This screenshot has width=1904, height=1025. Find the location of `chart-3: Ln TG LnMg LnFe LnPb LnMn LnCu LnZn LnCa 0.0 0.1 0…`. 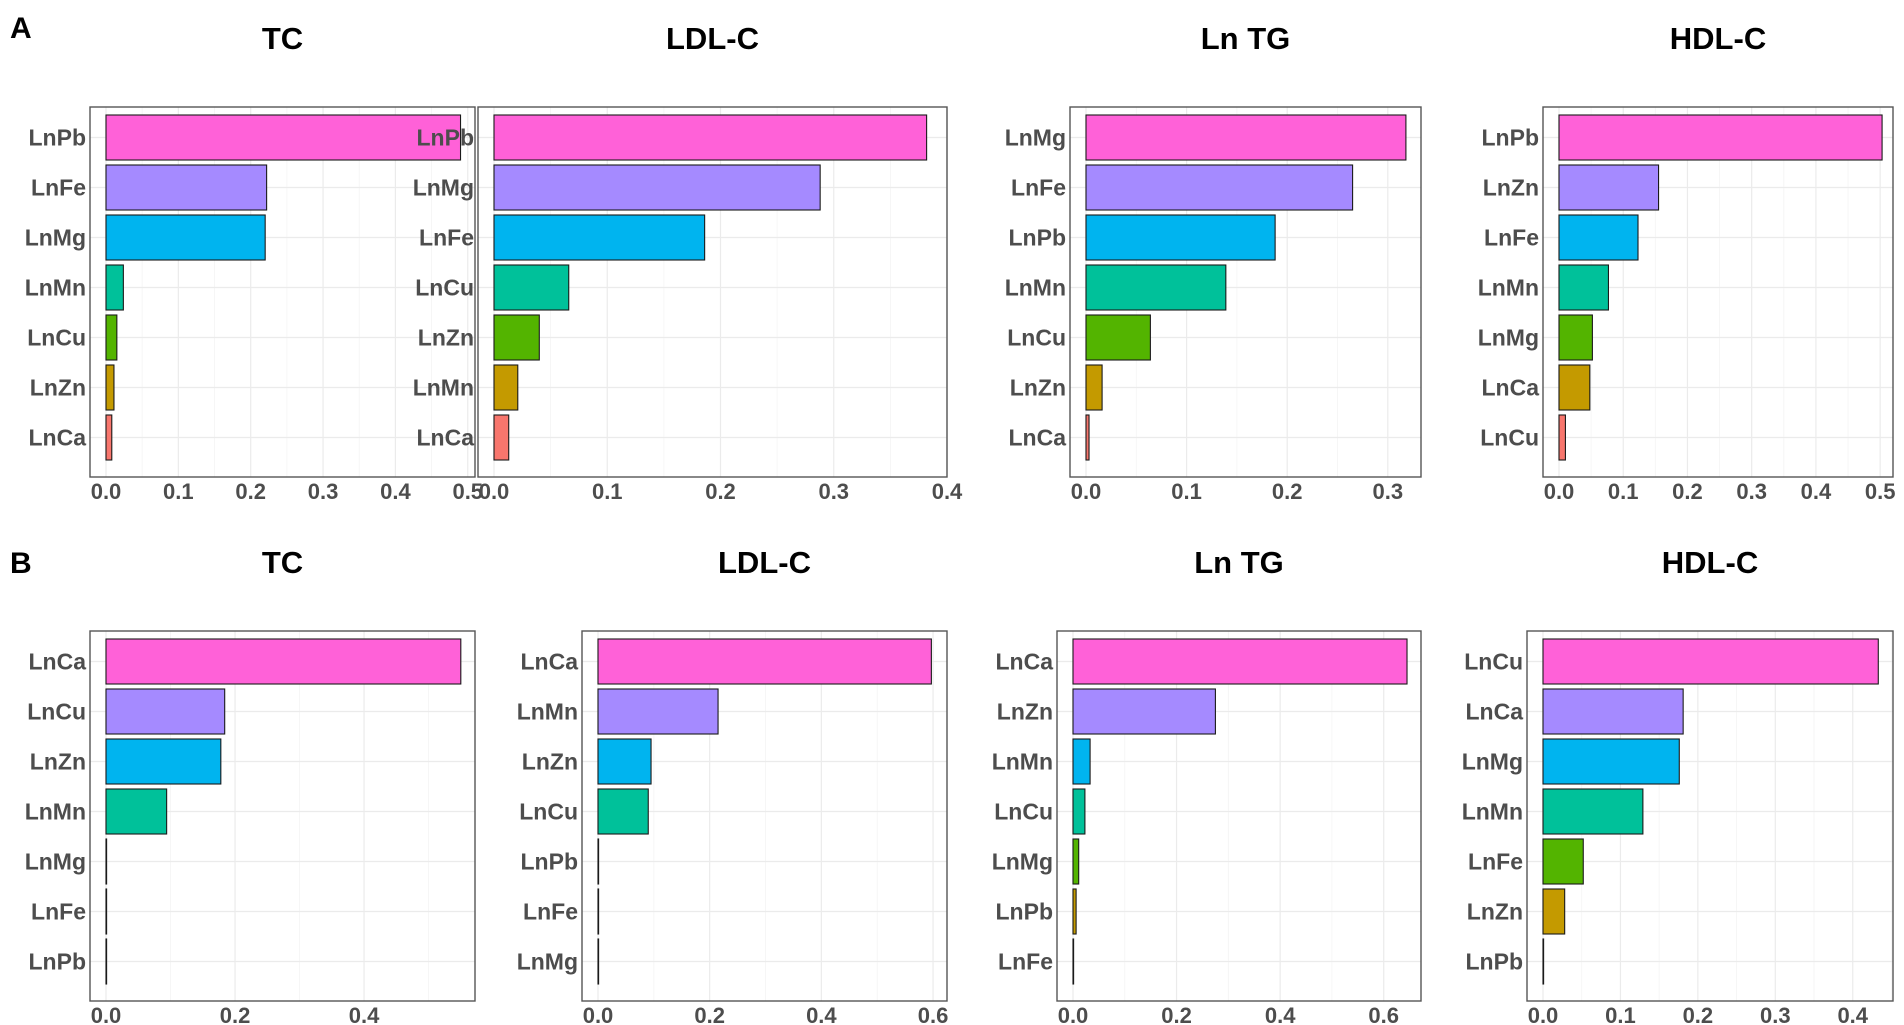

chart-3: Ln TG LnMg LnFe LnPb LnMn LnCu LnZn LnCa 0.0 0.1 0… is located at coordinates (1213, 262).